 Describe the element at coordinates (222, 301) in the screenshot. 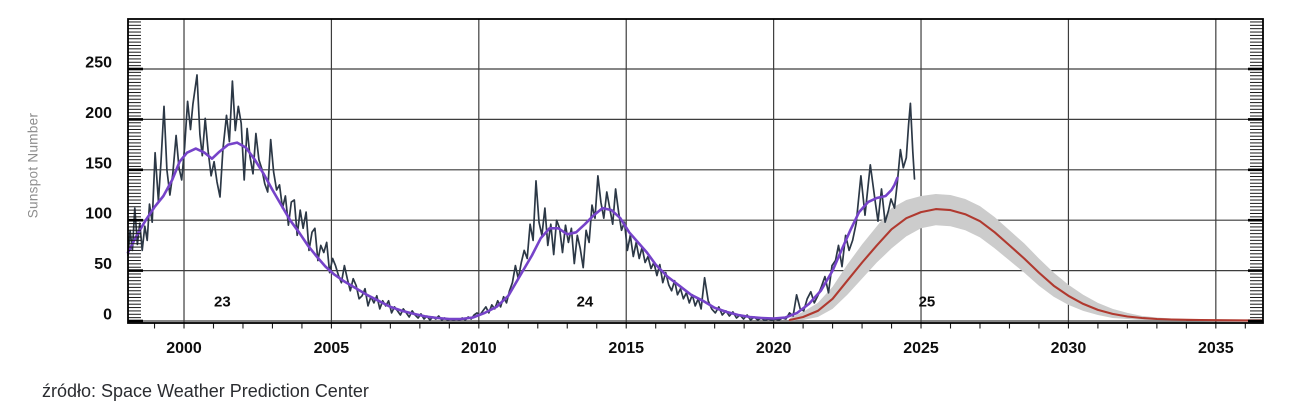

I see `cycle-23-label: 23` at that location.